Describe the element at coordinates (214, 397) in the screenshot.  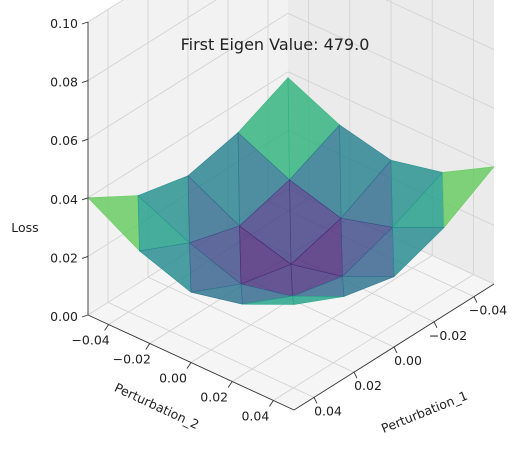
I see `y-tick-label: 0.02` at that location.